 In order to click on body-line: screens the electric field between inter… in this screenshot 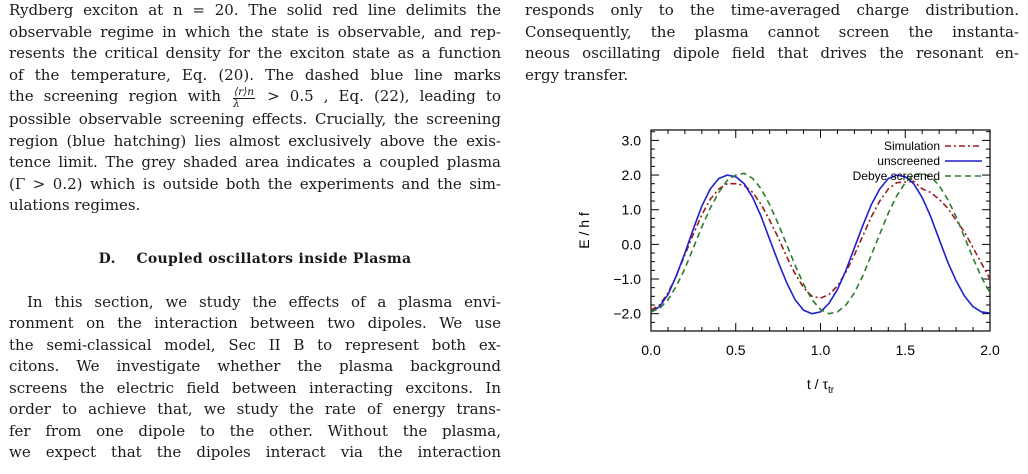, I will do `click(255, 387)`.